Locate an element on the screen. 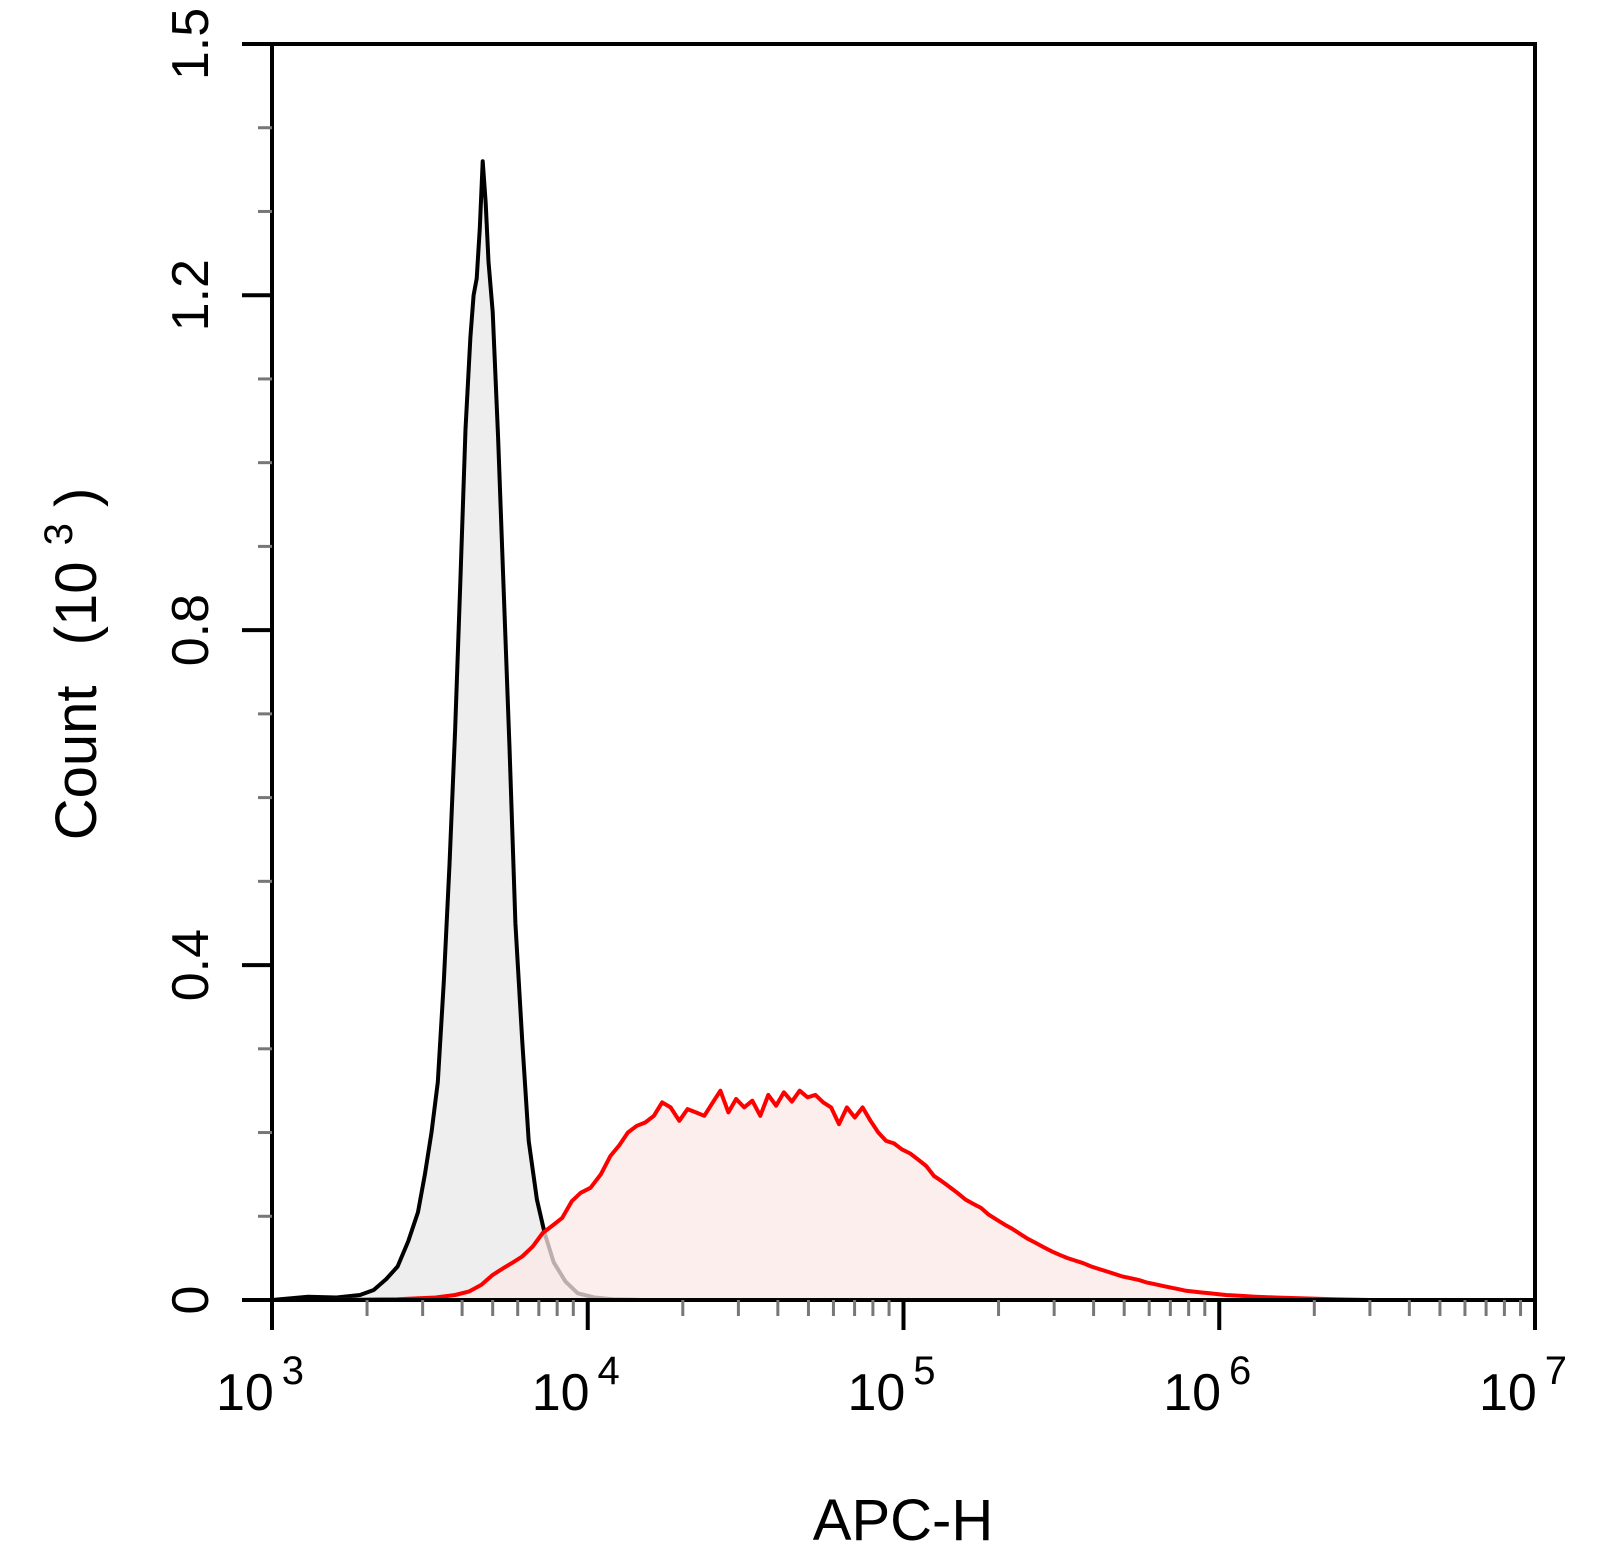 This screenshot has height=1560, width=1612. x-tick-label: 10 7 is located at coordinates (1523, 1385).